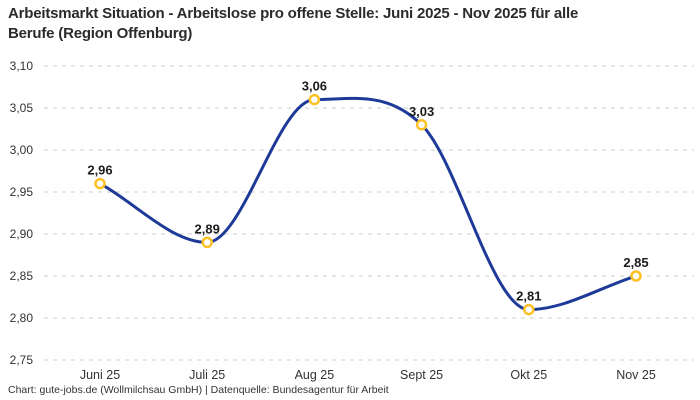 This screenshot has height=400, width=700. What do you see at coordinates (22, 276) in the screenshot?
I see `y-tick-label: 2,85` at bounding box center [22, 276].